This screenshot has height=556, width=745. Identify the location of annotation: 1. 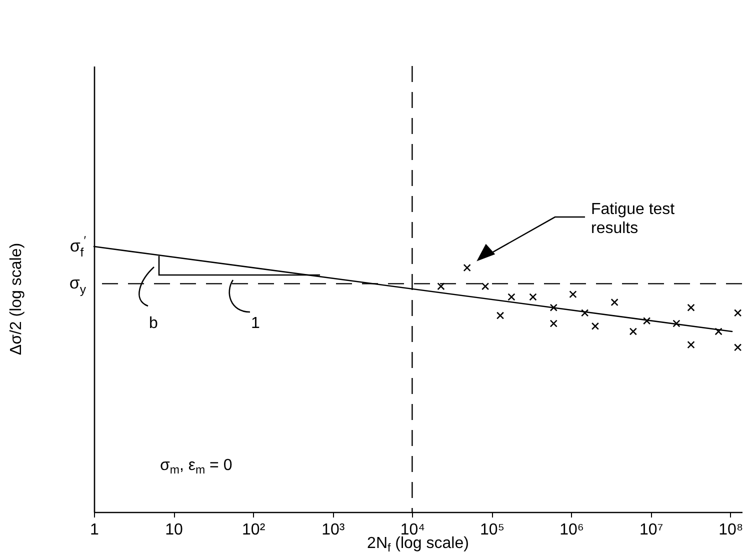
(255, 323).